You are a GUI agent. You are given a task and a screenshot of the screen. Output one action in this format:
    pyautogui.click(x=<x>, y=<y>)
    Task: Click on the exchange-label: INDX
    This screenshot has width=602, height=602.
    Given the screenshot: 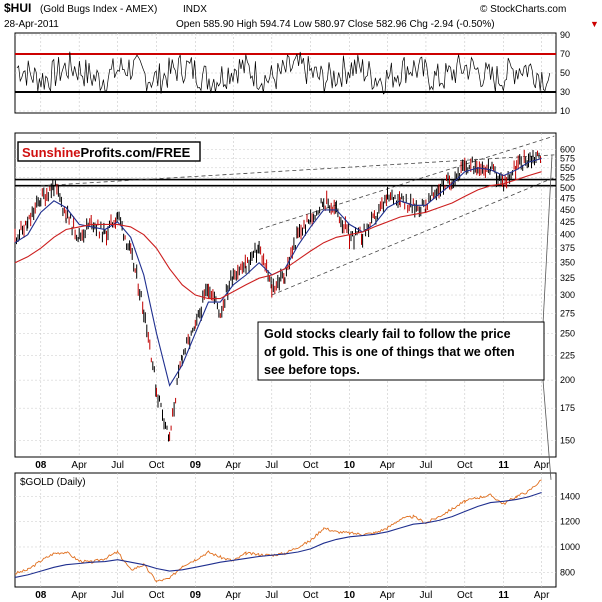 What is the action you would take?
    pyautogui.click(x=195, y=9)
    